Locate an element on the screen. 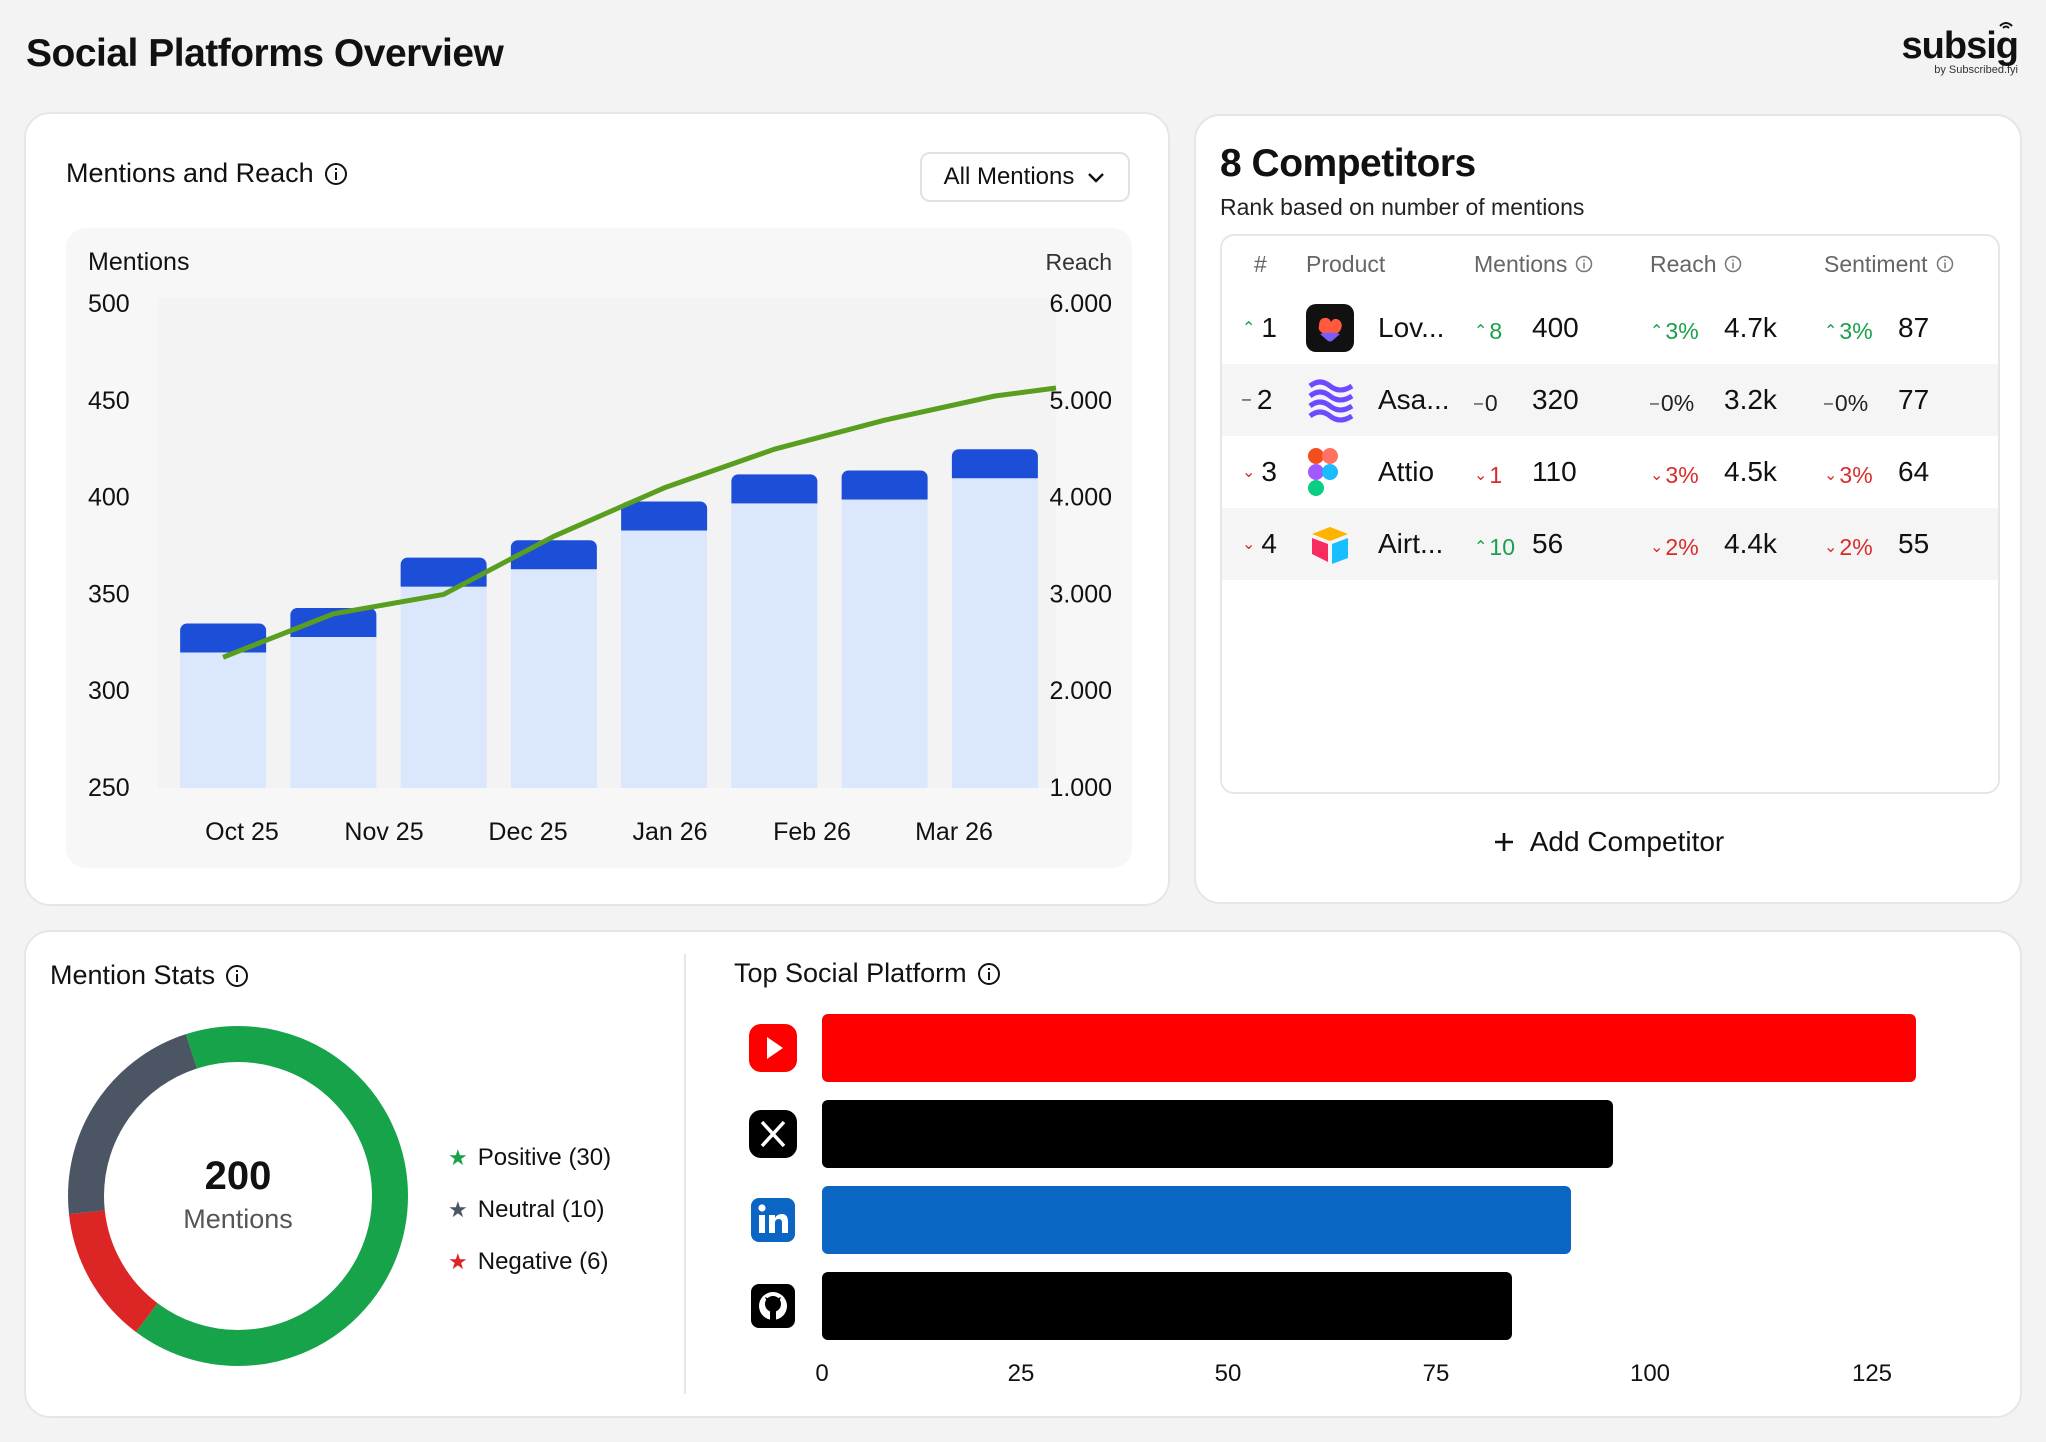 This screenshot has width=2046, height=1442. right-axis-tick: 6.000 is located at coordinates (1080, 304).